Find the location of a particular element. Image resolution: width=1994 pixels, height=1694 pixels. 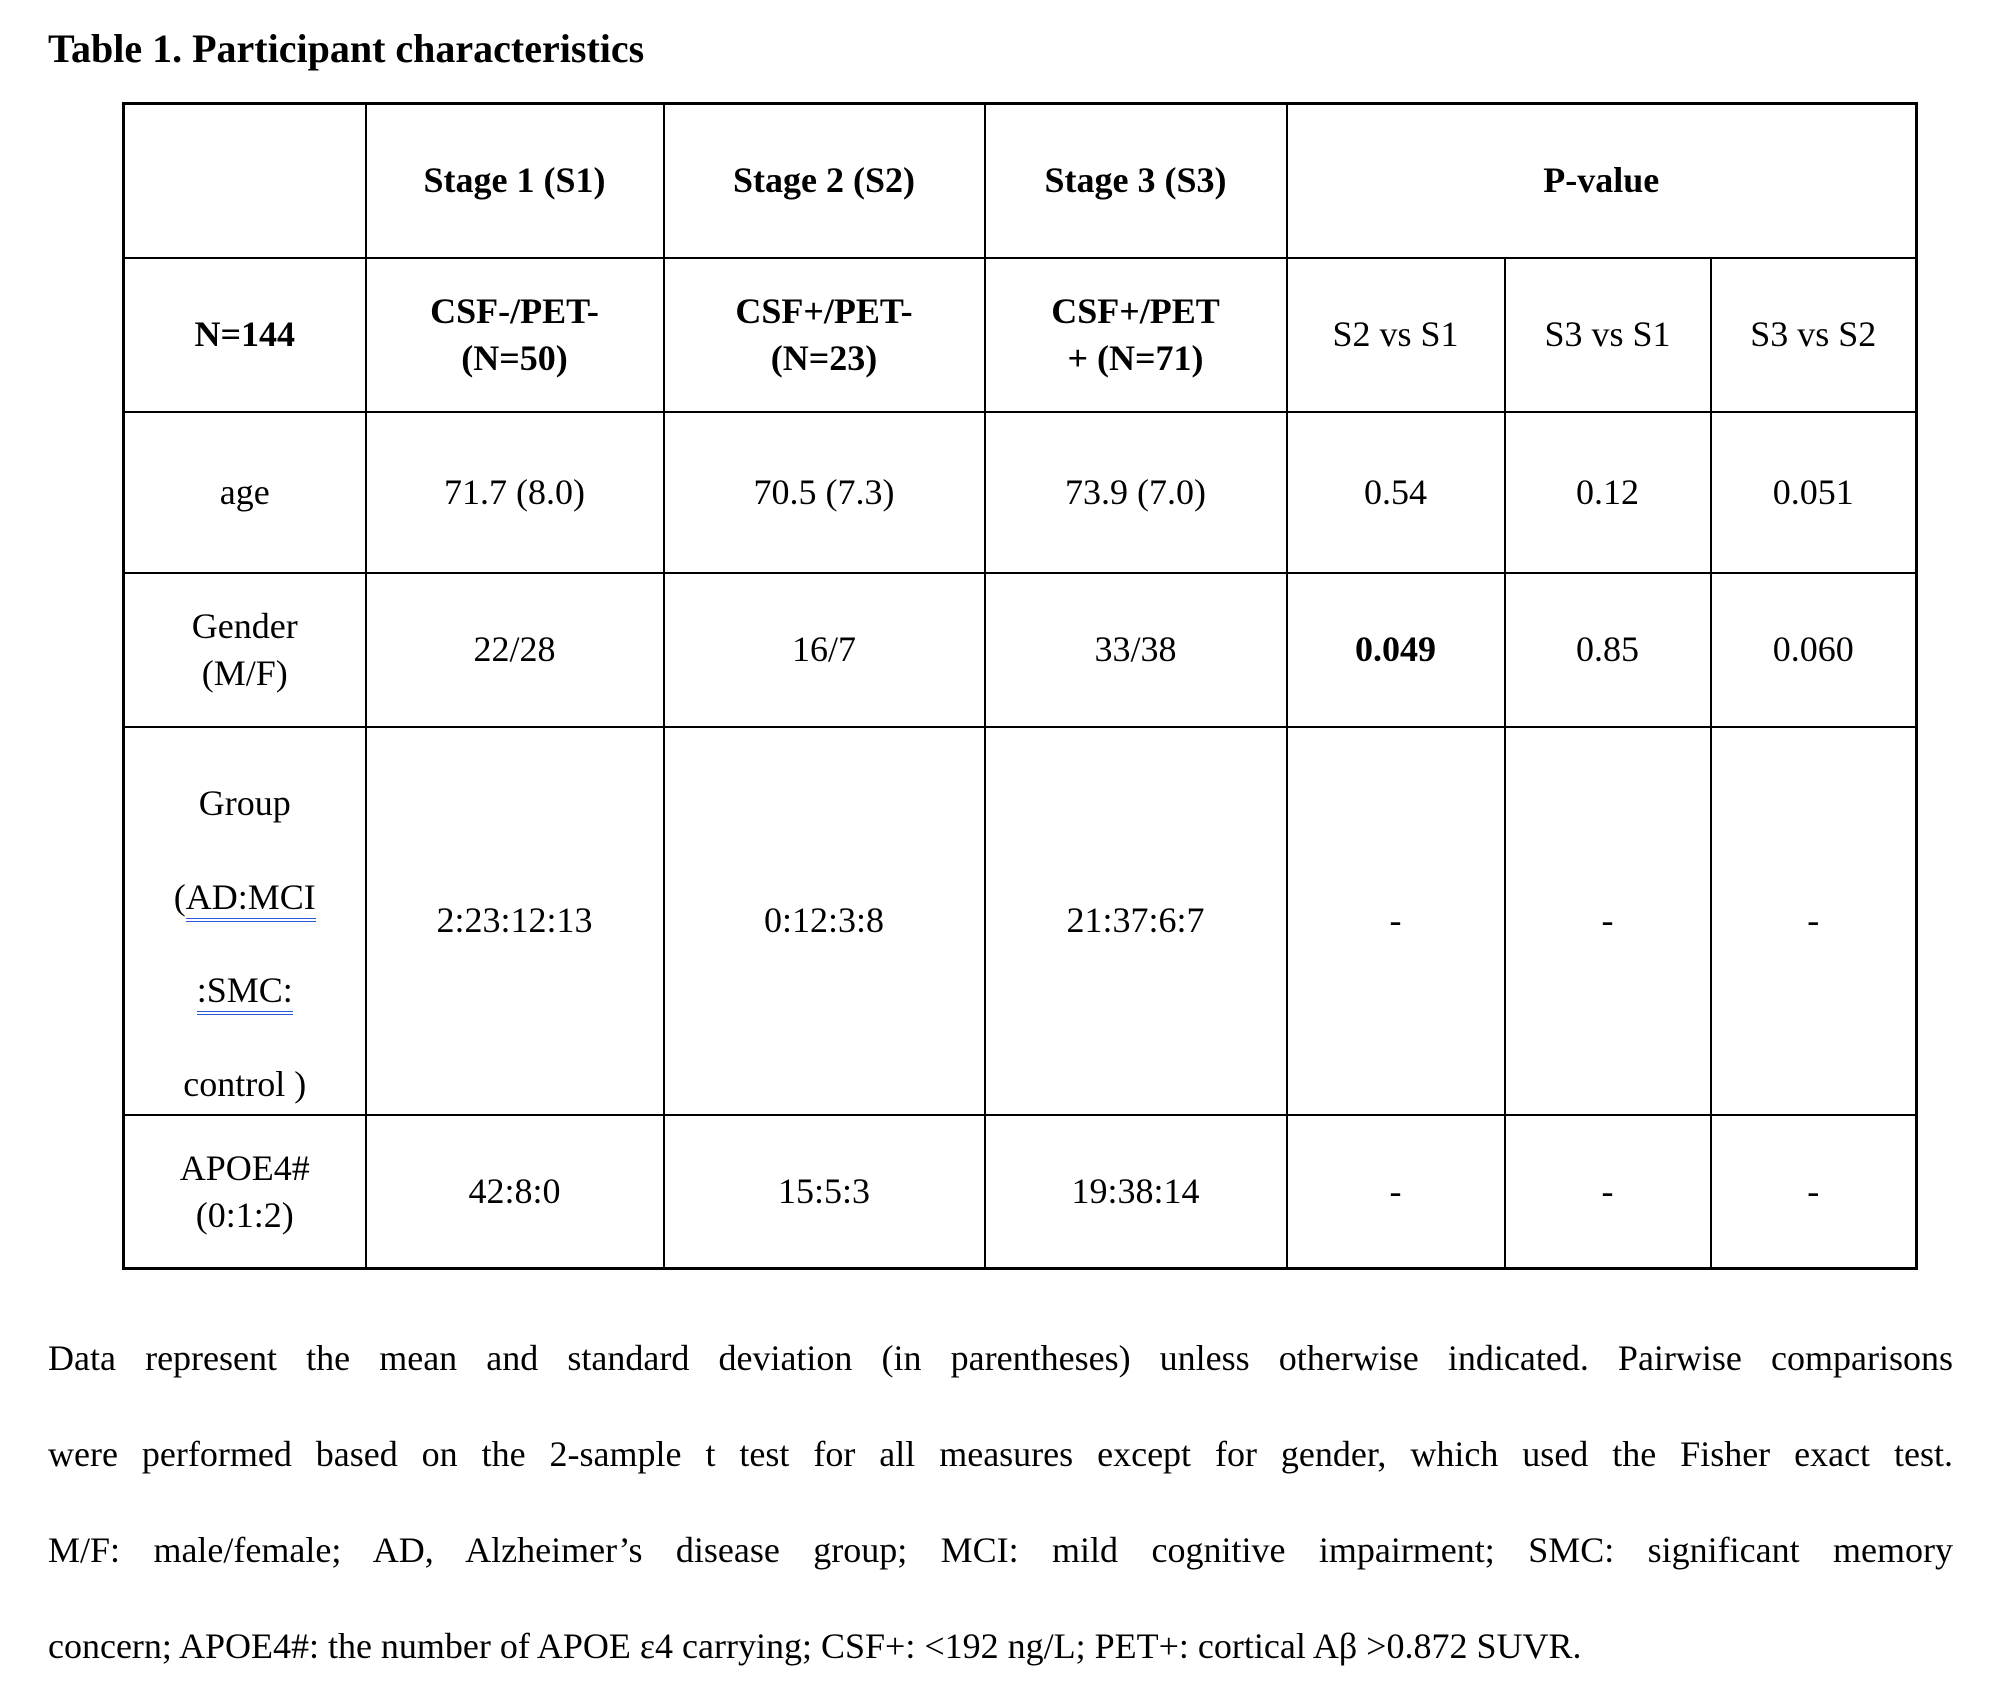

group-label-smc-underlined: :SMC: is located at coordinates (244, 993).